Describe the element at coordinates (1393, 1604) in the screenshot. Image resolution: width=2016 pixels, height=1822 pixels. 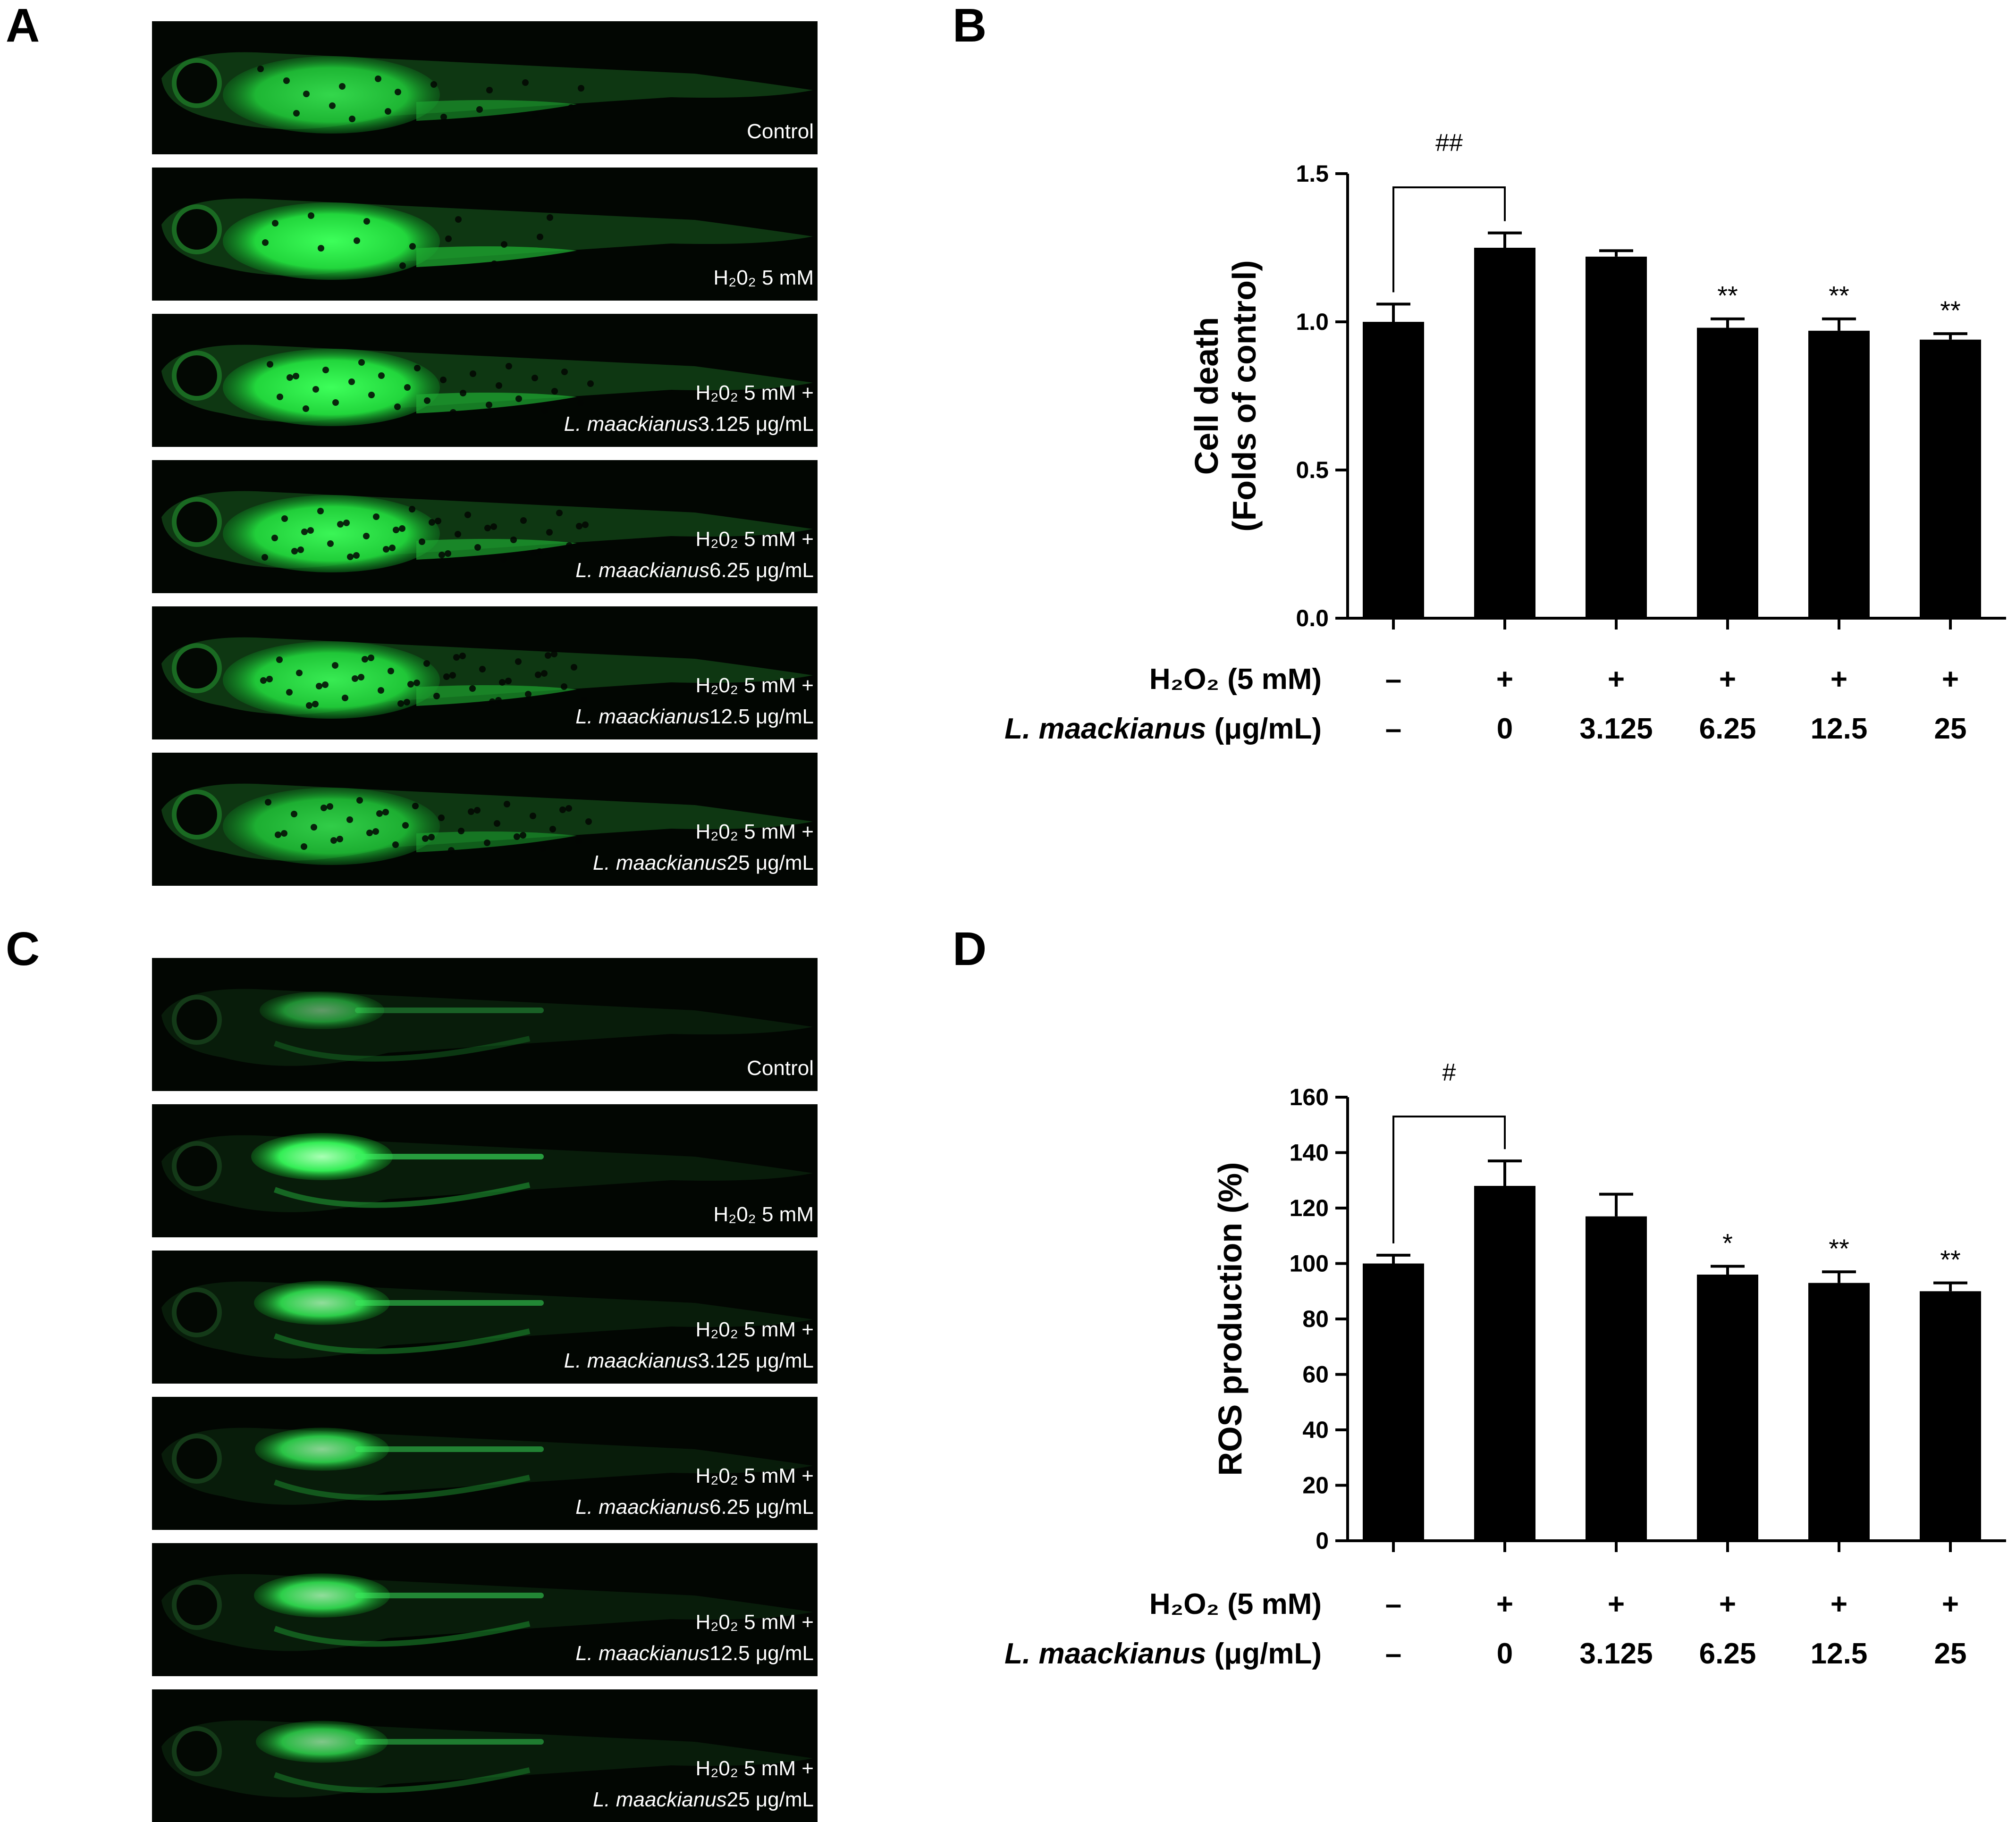
I see `row1-value: –` at that location.